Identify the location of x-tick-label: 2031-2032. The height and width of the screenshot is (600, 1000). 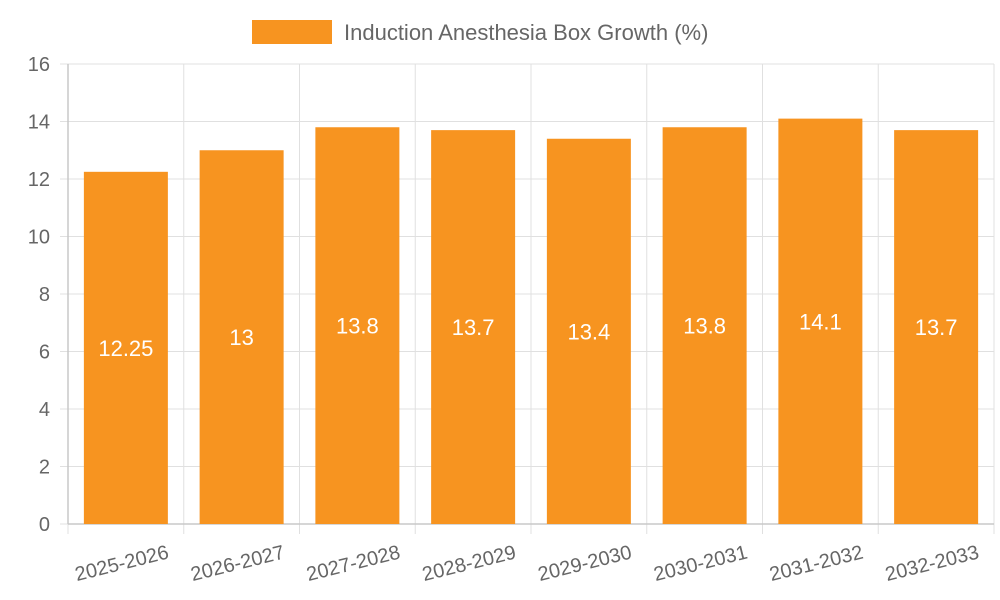
(816, 564).